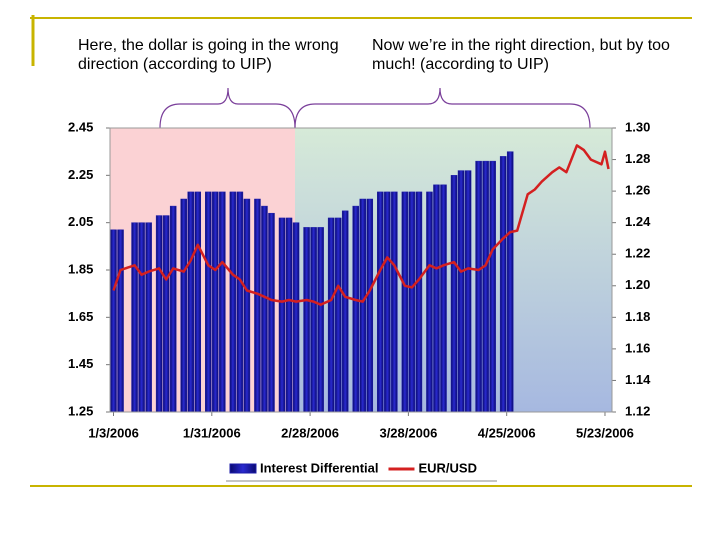  What do you see at coordinates (80, 221) in the screenshot?
I see `y-tick-label: 2.05` at bounding box center [80, 221].